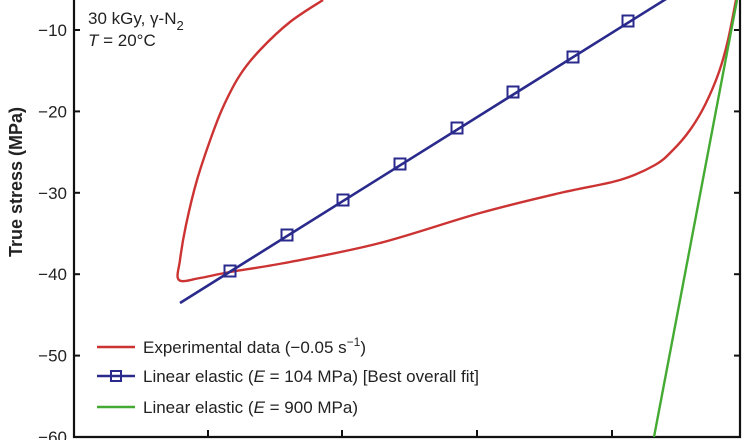 Image resolution: width=750 pixels, height=440 pixels. What do you see at coordinates (695, 218) in the screenshot?
I see `linear-elastic-900-line` at bounding box center [695, 218].